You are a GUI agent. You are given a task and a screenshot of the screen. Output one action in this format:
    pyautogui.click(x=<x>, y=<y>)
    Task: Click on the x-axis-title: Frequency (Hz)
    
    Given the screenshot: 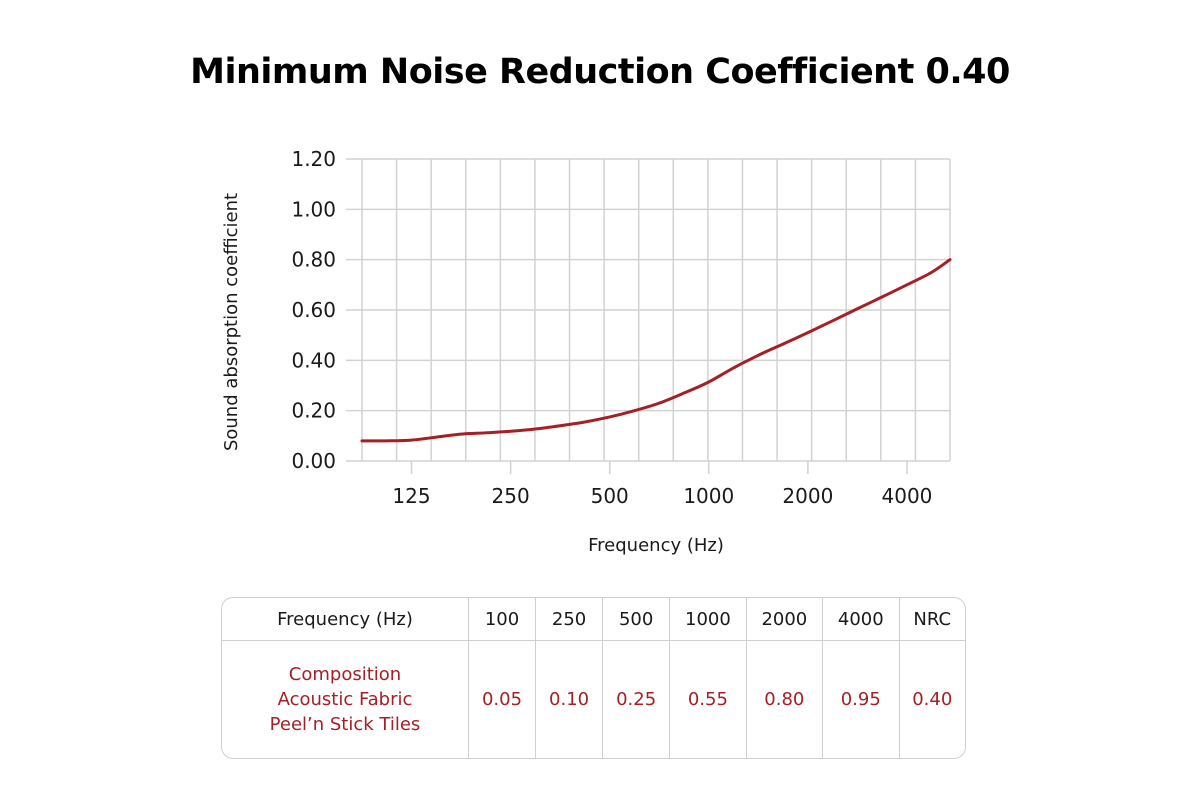 What is the action you would take?
    pyautogui.click(x=656, y=545)
    